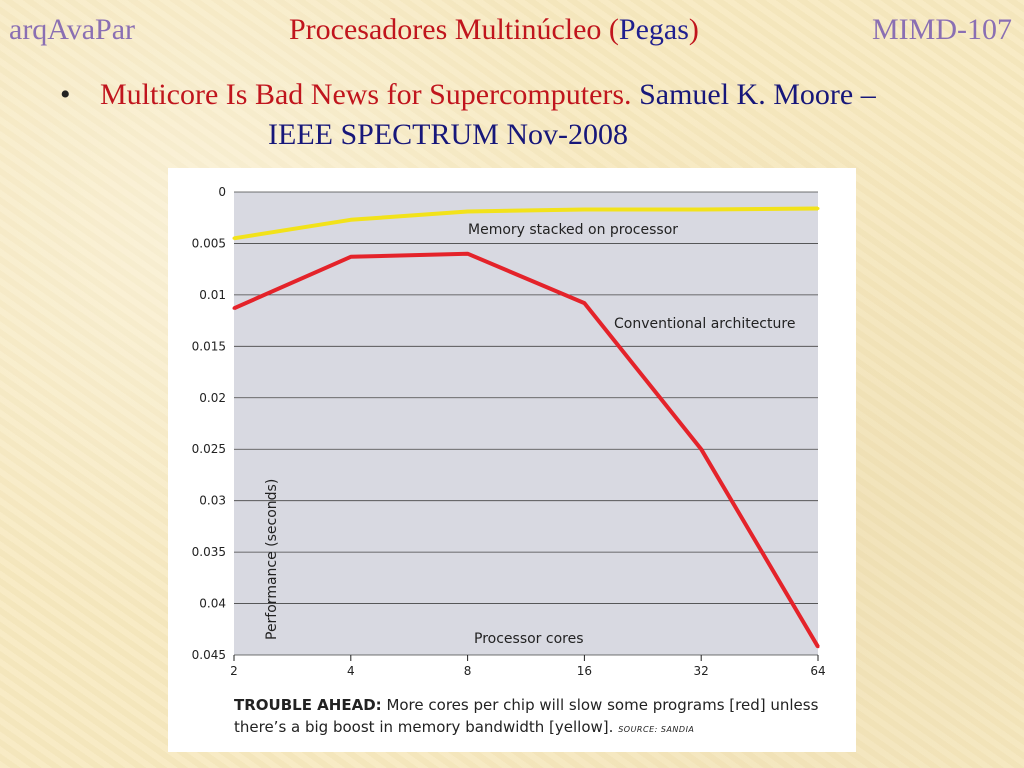  Describe the element at coordinates (693, 29) in the screenshot. I see `slide-title-suffix: )` at that location.